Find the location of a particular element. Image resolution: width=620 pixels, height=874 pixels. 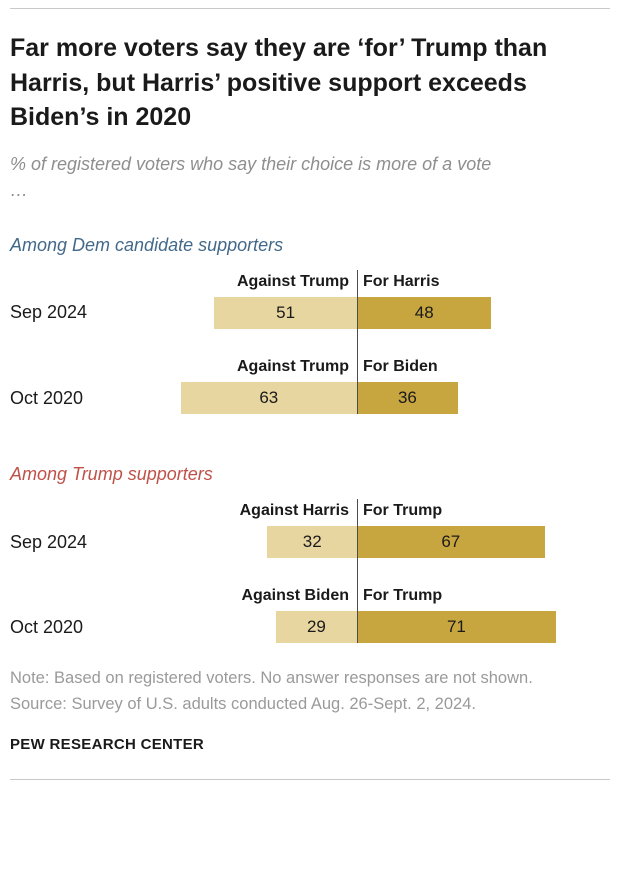

against-zone: 51 is located at coordinates (223, 312).